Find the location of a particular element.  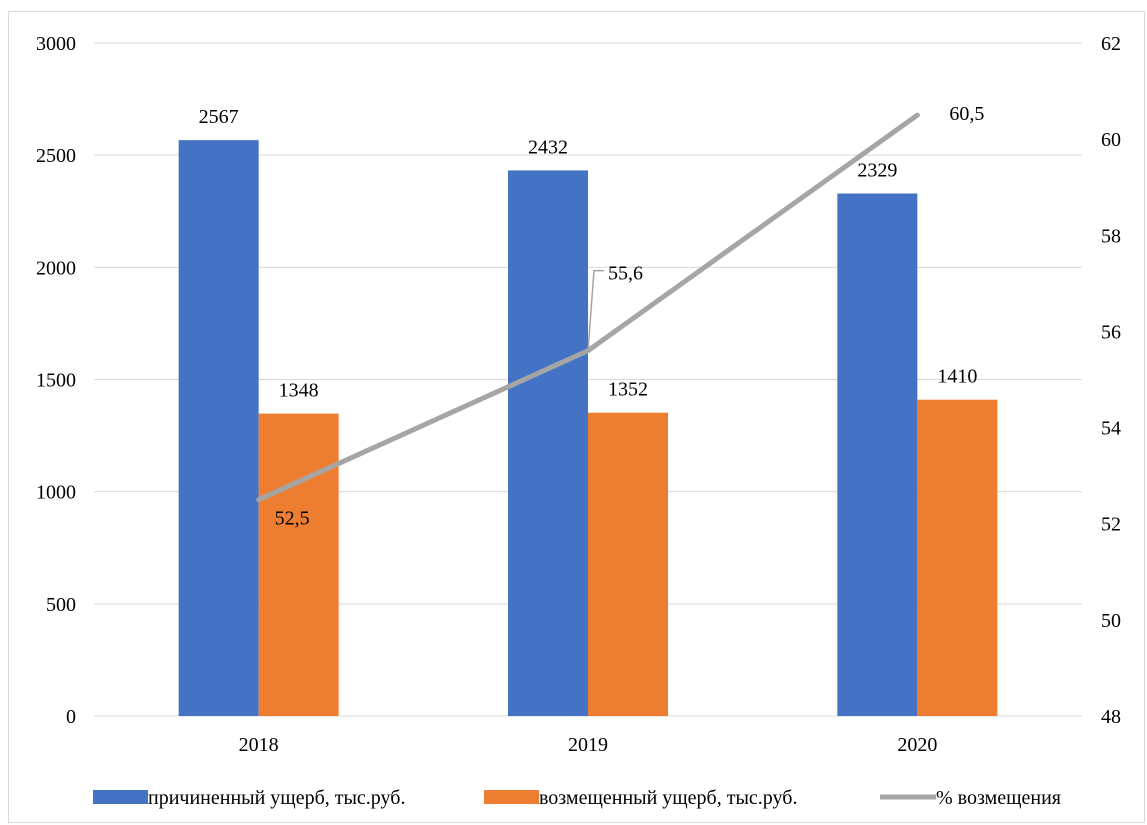

bar-value-label: 2567 is located at coordinates (219, 117).